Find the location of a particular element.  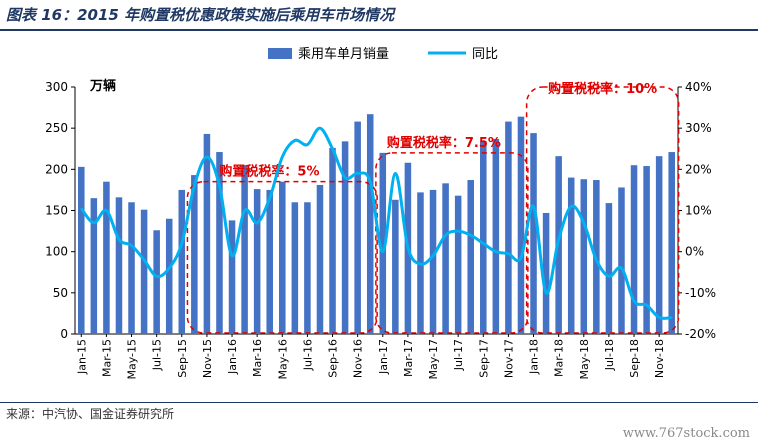

left-tick-label: 300 is located at coordinates (56, 87).